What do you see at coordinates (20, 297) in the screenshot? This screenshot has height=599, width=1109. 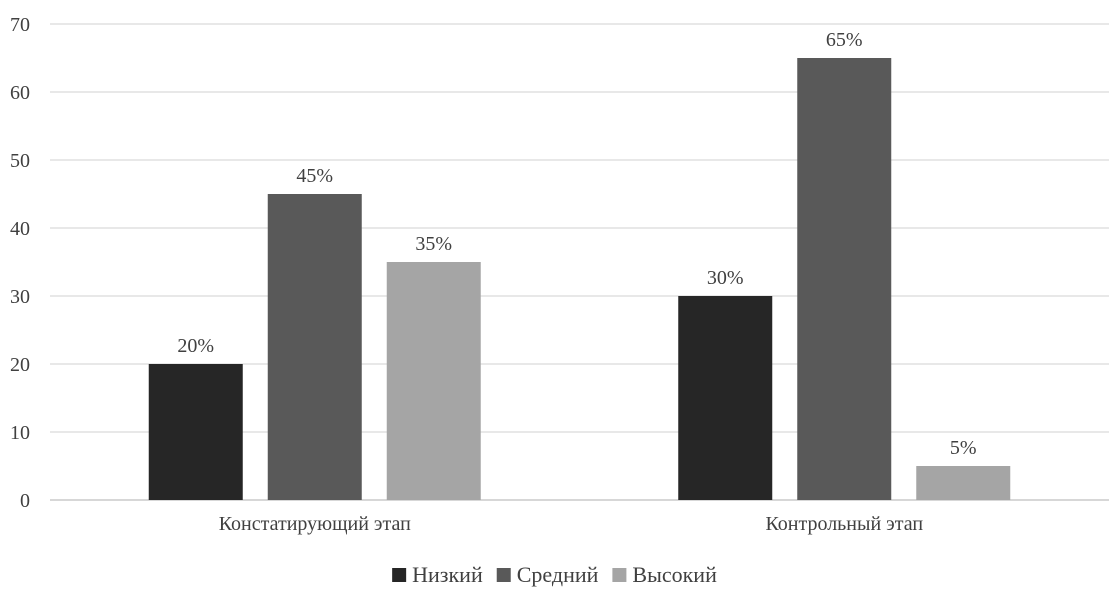 I see `y-tick-label: 30` at bounding box center [20, 297].